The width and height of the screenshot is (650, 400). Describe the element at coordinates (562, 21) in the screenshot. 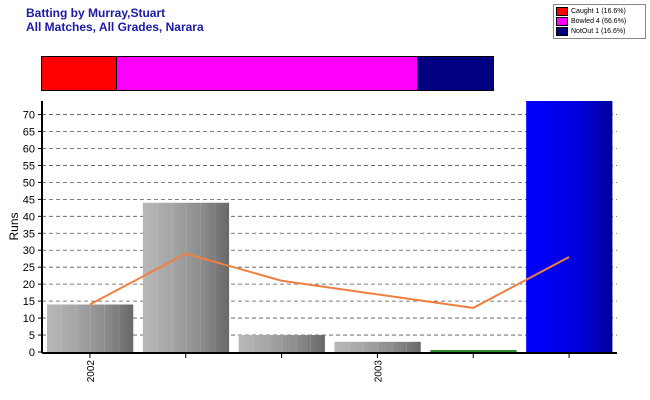

I see `legend-swatch-bowled` at that location.